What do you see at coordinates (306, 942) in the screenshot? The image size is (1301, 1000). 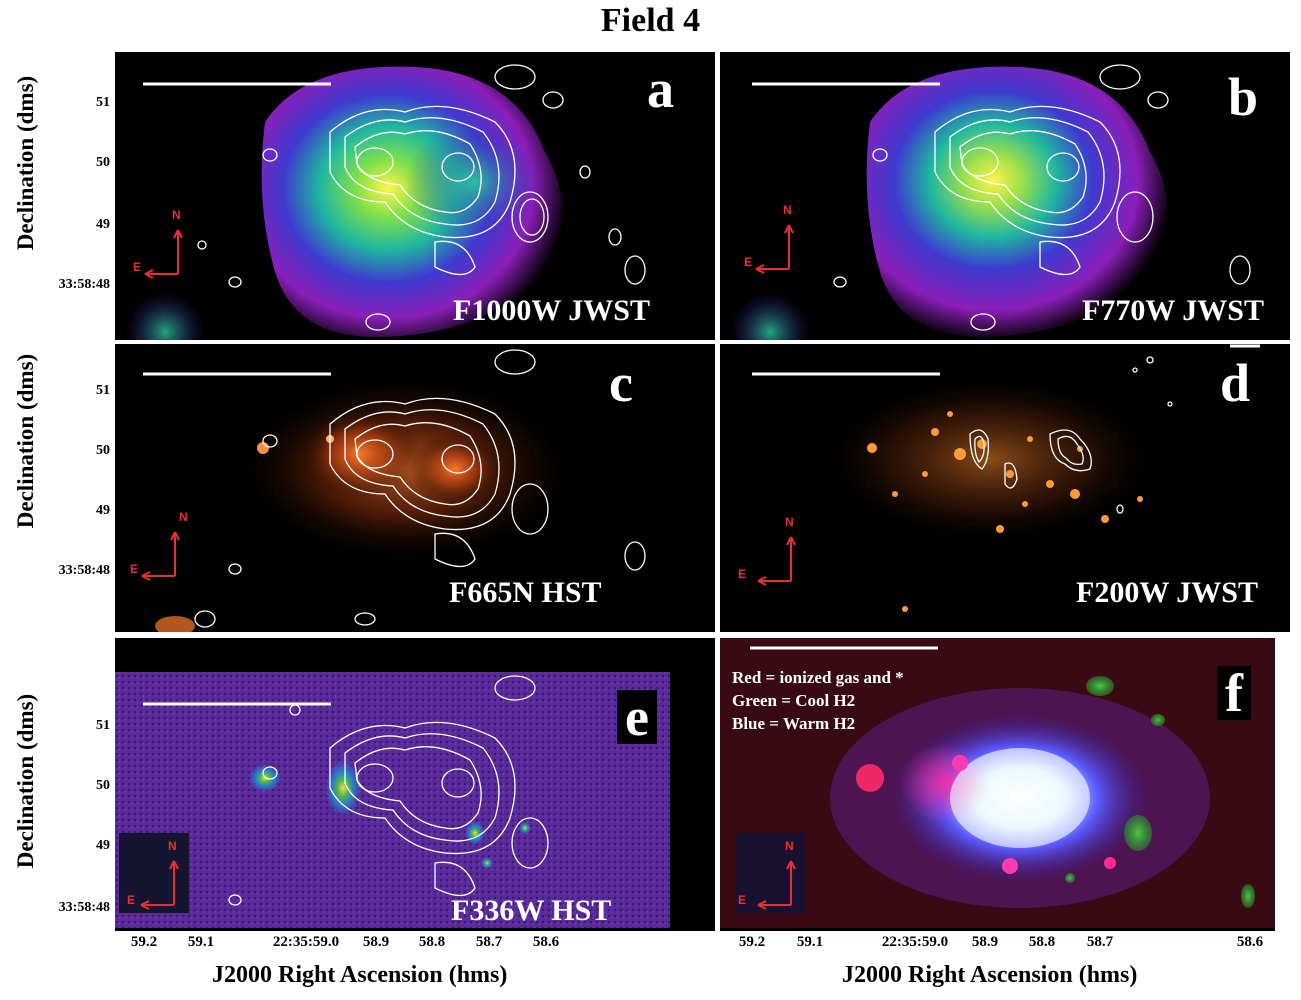 I see `xtick-left-59-0: 22:35:59.0` at bounding box center [306, 942].